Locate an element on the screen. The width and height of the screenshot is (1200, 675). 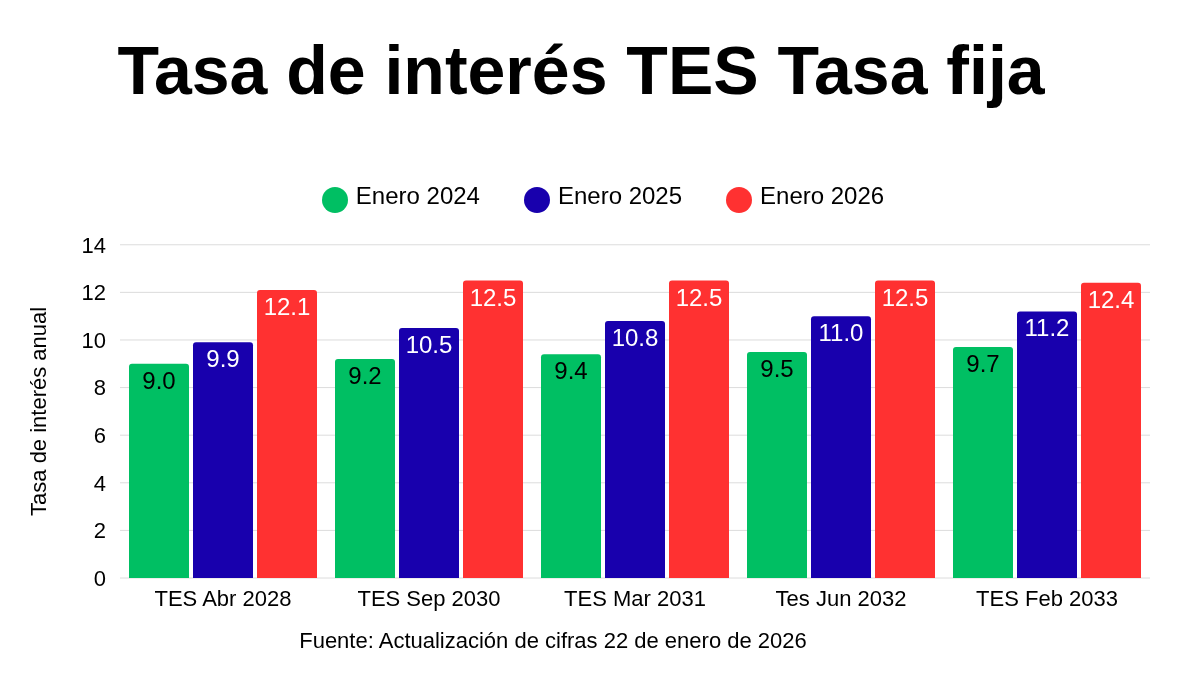
y-tick-label: 4 is located at coordinates (99, 483).